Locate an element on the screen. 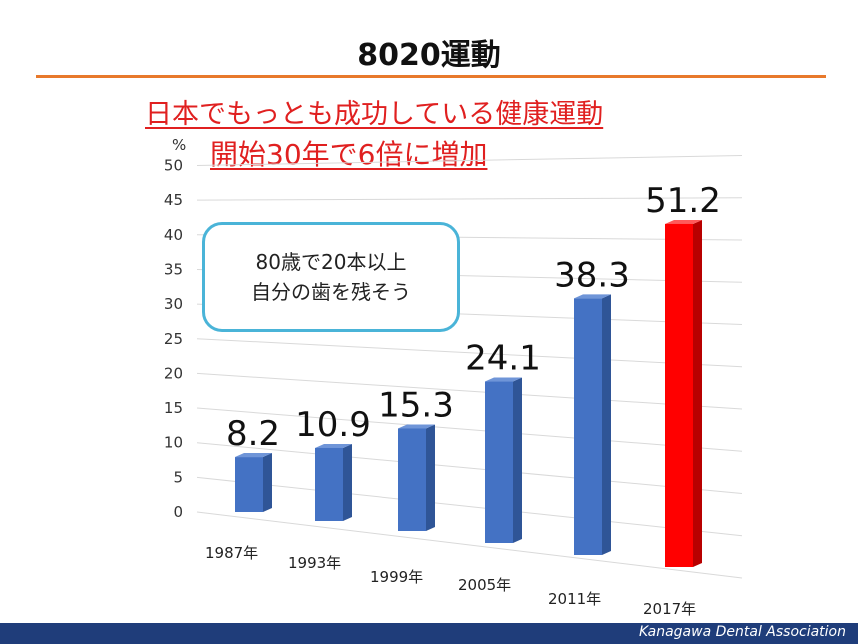 This screenshot has height=644, width=858. x-tick-label: 1987年 is located at coordinates (231, 553).